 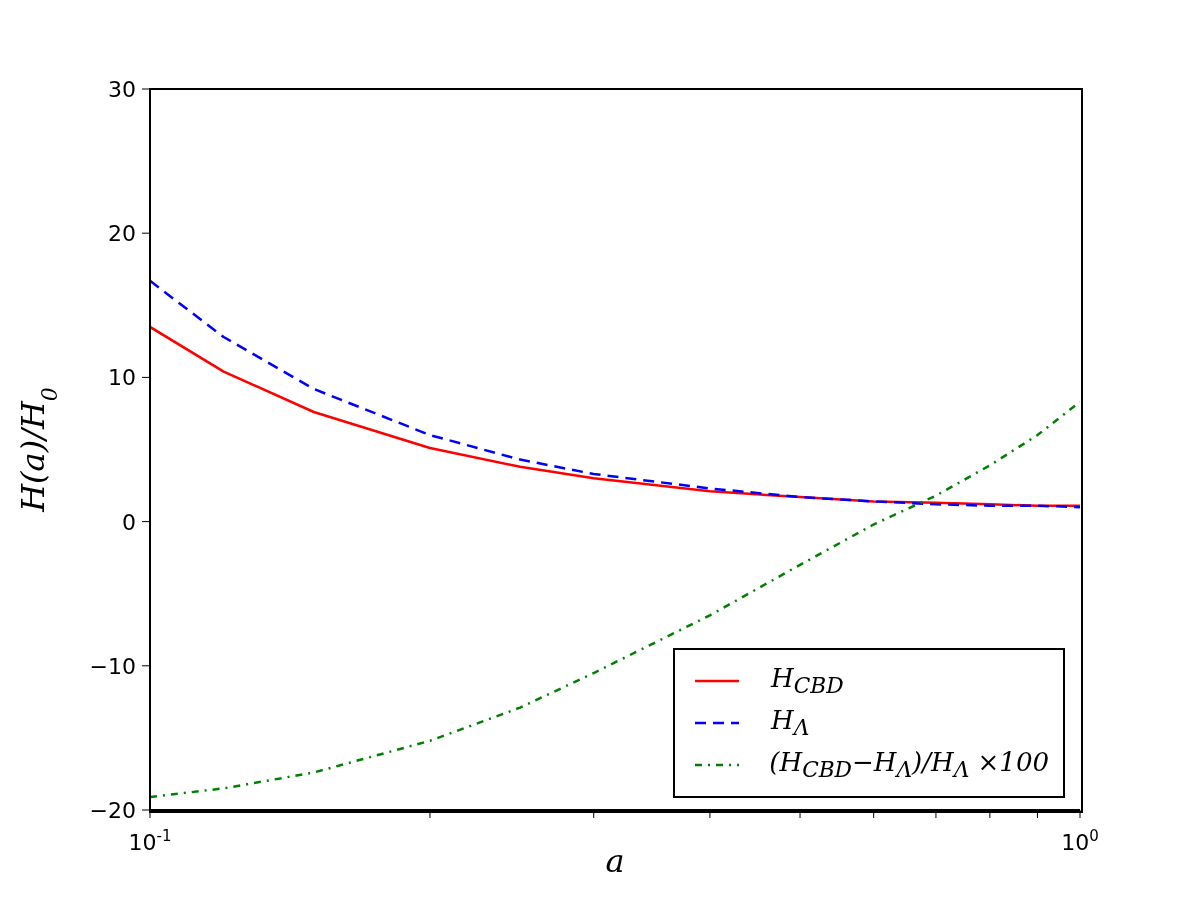 I want to click on legend-label: H$_{CBD}$, so click(x=807, y=681).